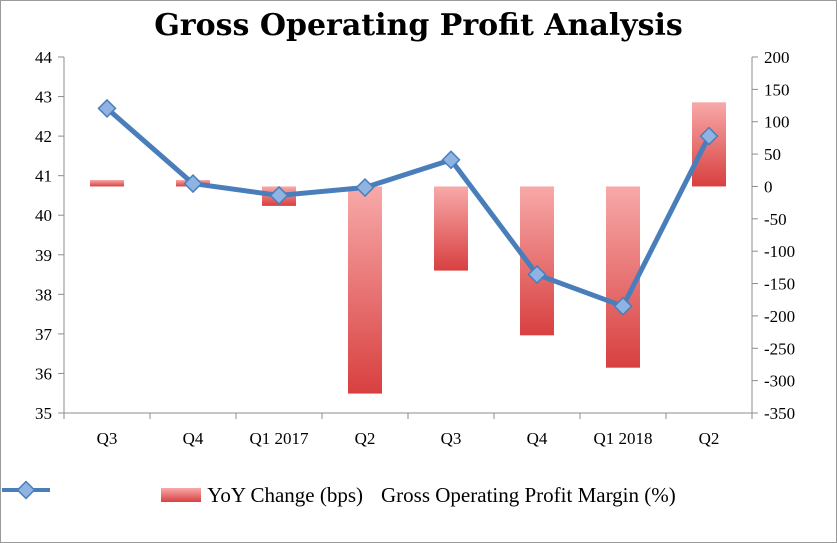 The image size is (837, 543). What do you see at coordinates (772, 154) in the screenshot?
I see `right-tick-label: 50` at bounding box center [772, 154].